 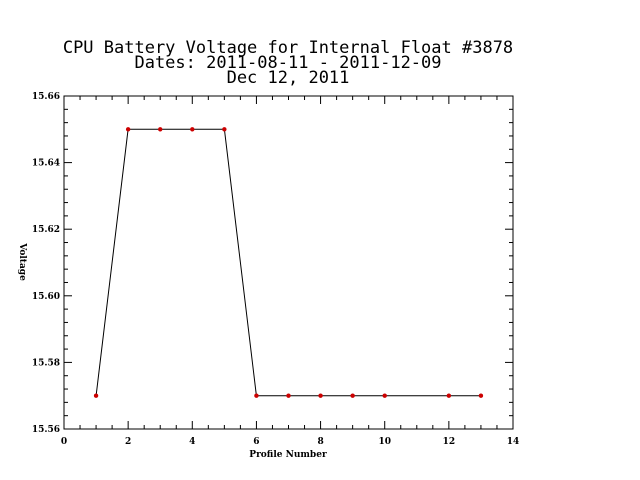 I want to click on x-tick-label: 4, so click(x=192, y=442).